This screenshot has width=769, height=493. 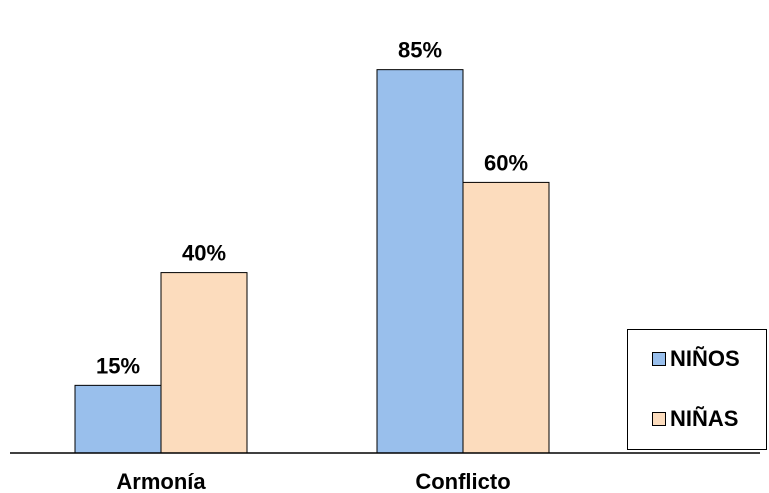 I want to click on category-label-armonia: Armonía, so click(x=161, y=481).